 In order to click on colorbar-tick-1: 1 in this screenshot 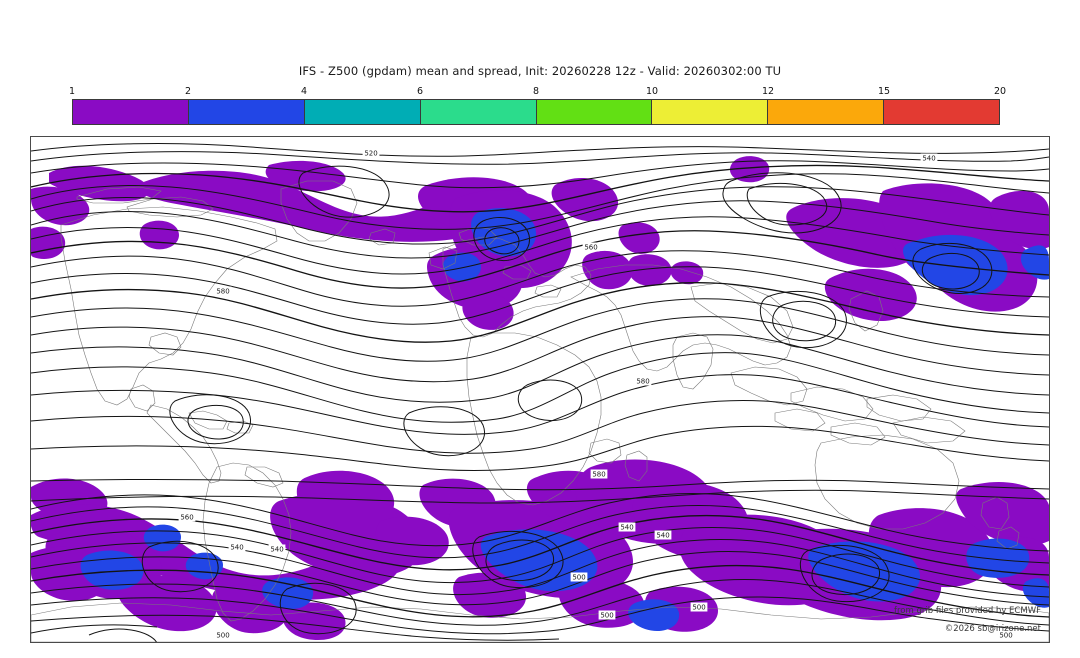, I will do `click(72, 91)`.